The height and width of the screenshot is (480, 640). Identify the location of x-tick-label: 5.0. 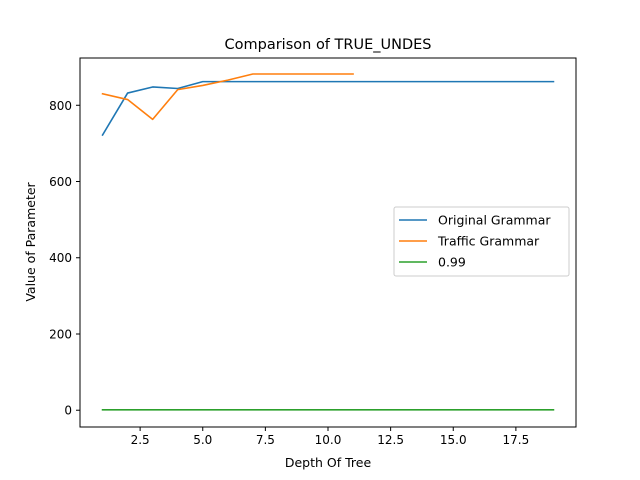
(202, 440).